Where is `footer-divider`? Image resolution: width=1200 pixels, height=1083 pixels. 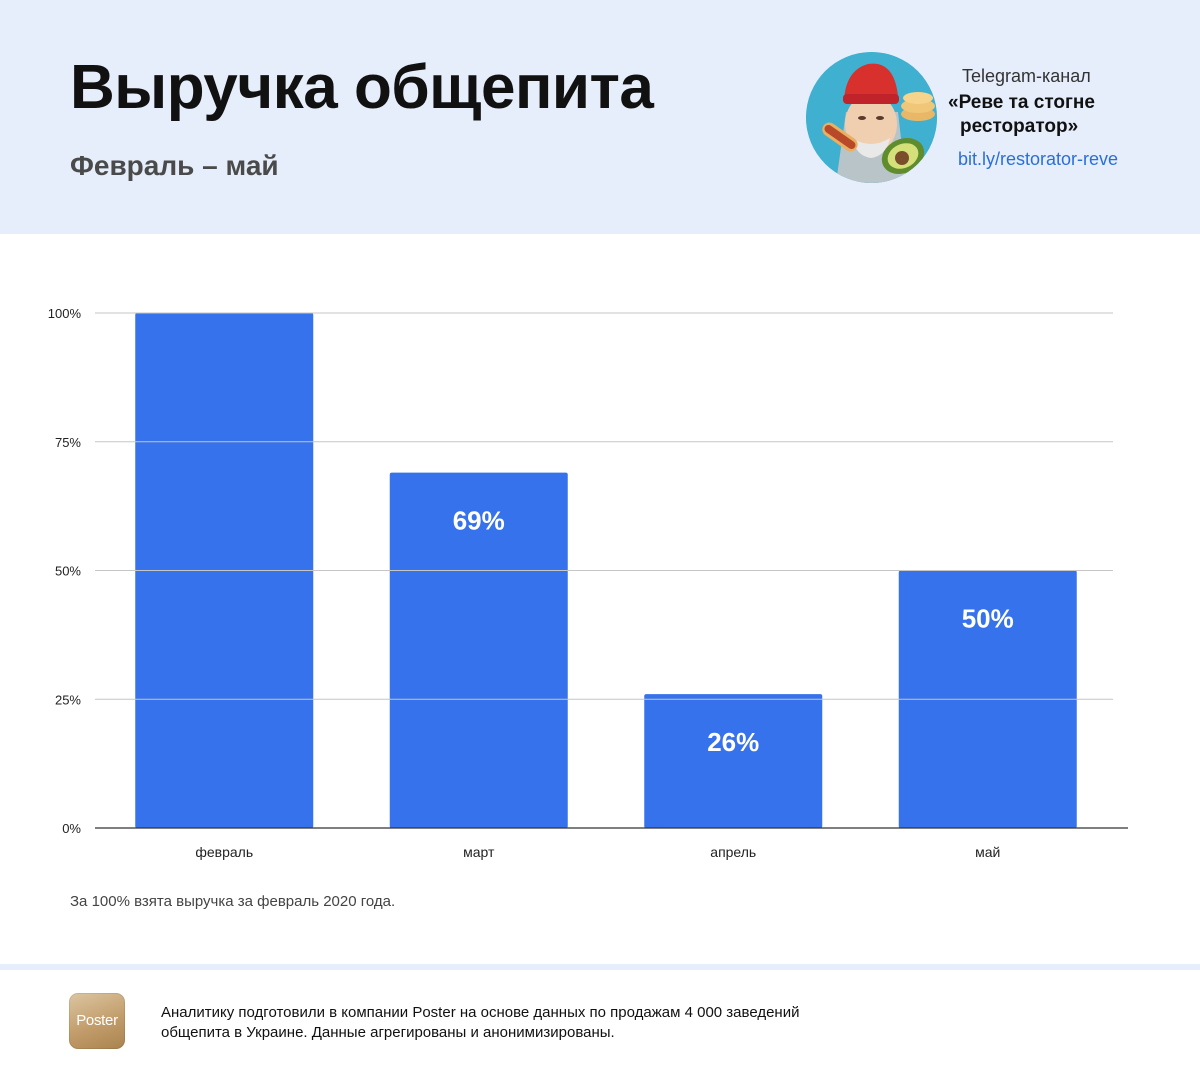
footer-divider is located at coordinates (600, 967).